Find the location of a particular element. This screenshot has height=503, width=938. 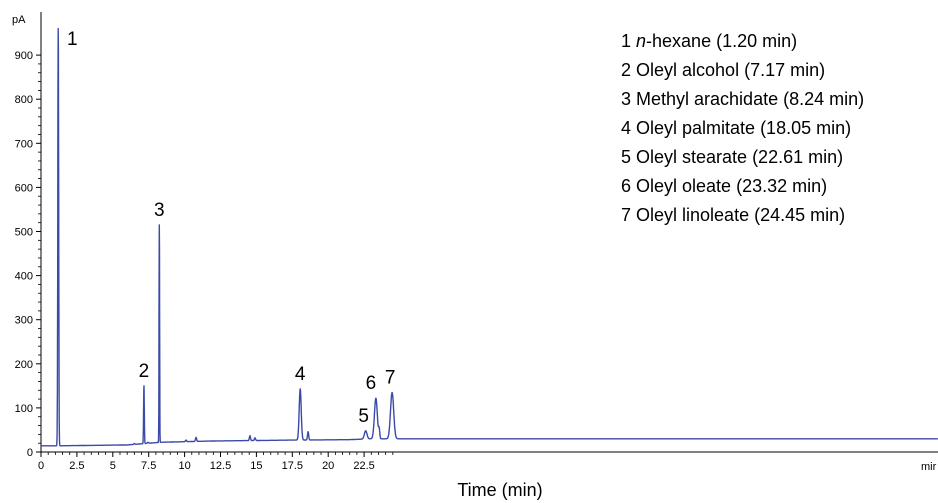

y-tick-label: 300 is located at coordinates (24, 321).